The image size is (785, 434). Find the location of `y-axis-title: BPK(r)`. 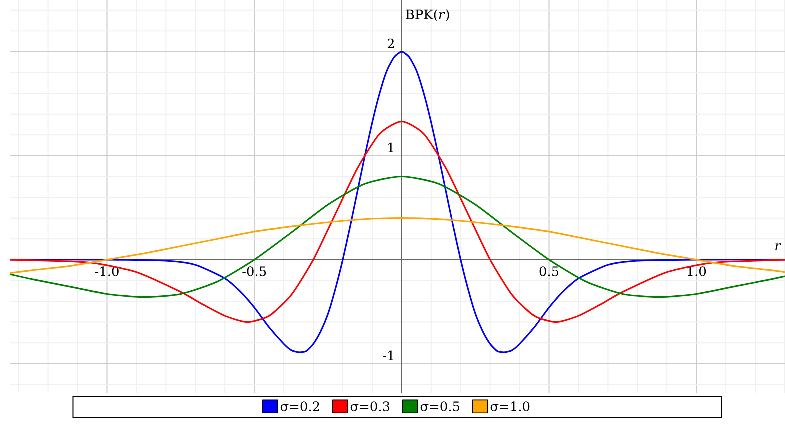

y-axis-title: BPK(r) is located at coordinates (428, 15).